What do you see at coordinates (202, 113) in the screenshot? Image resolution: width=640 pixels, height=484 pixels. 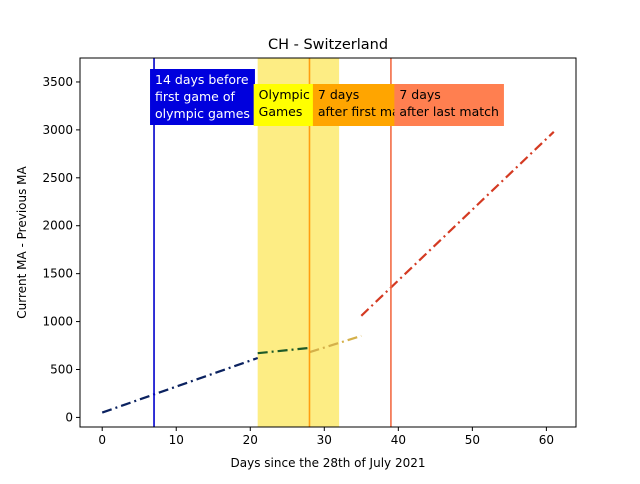 I see `annotation-text: olympic games` at bounding box center [202, 113].